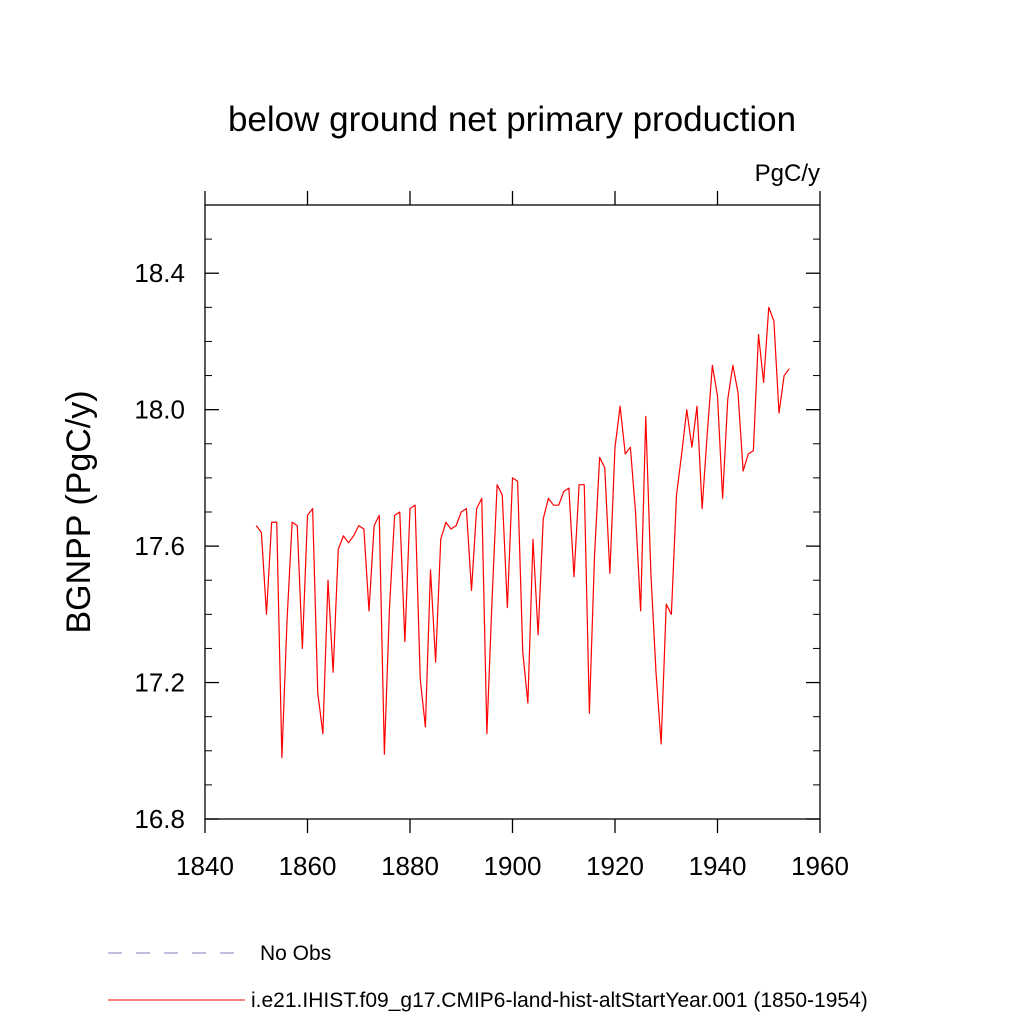  Describe the element at coordinates (205, 866) in the screenshot. I see `x-tick-label: 1840` at that location.